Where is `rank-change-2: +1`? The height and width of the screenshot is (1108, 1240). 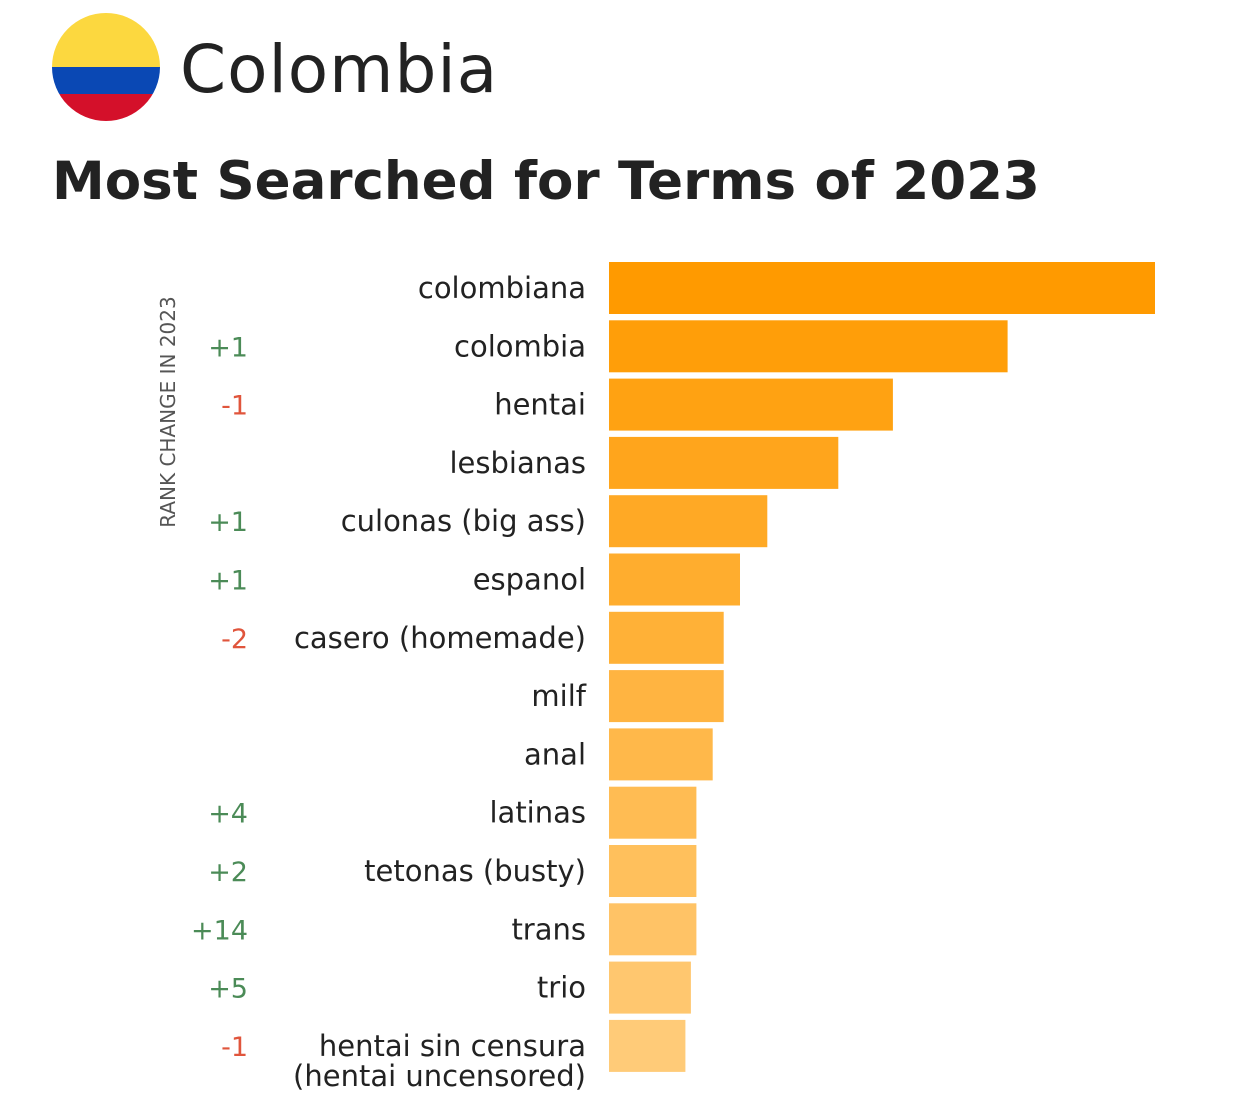 rank-change-2: +1 is located at coordinates (228, 347).